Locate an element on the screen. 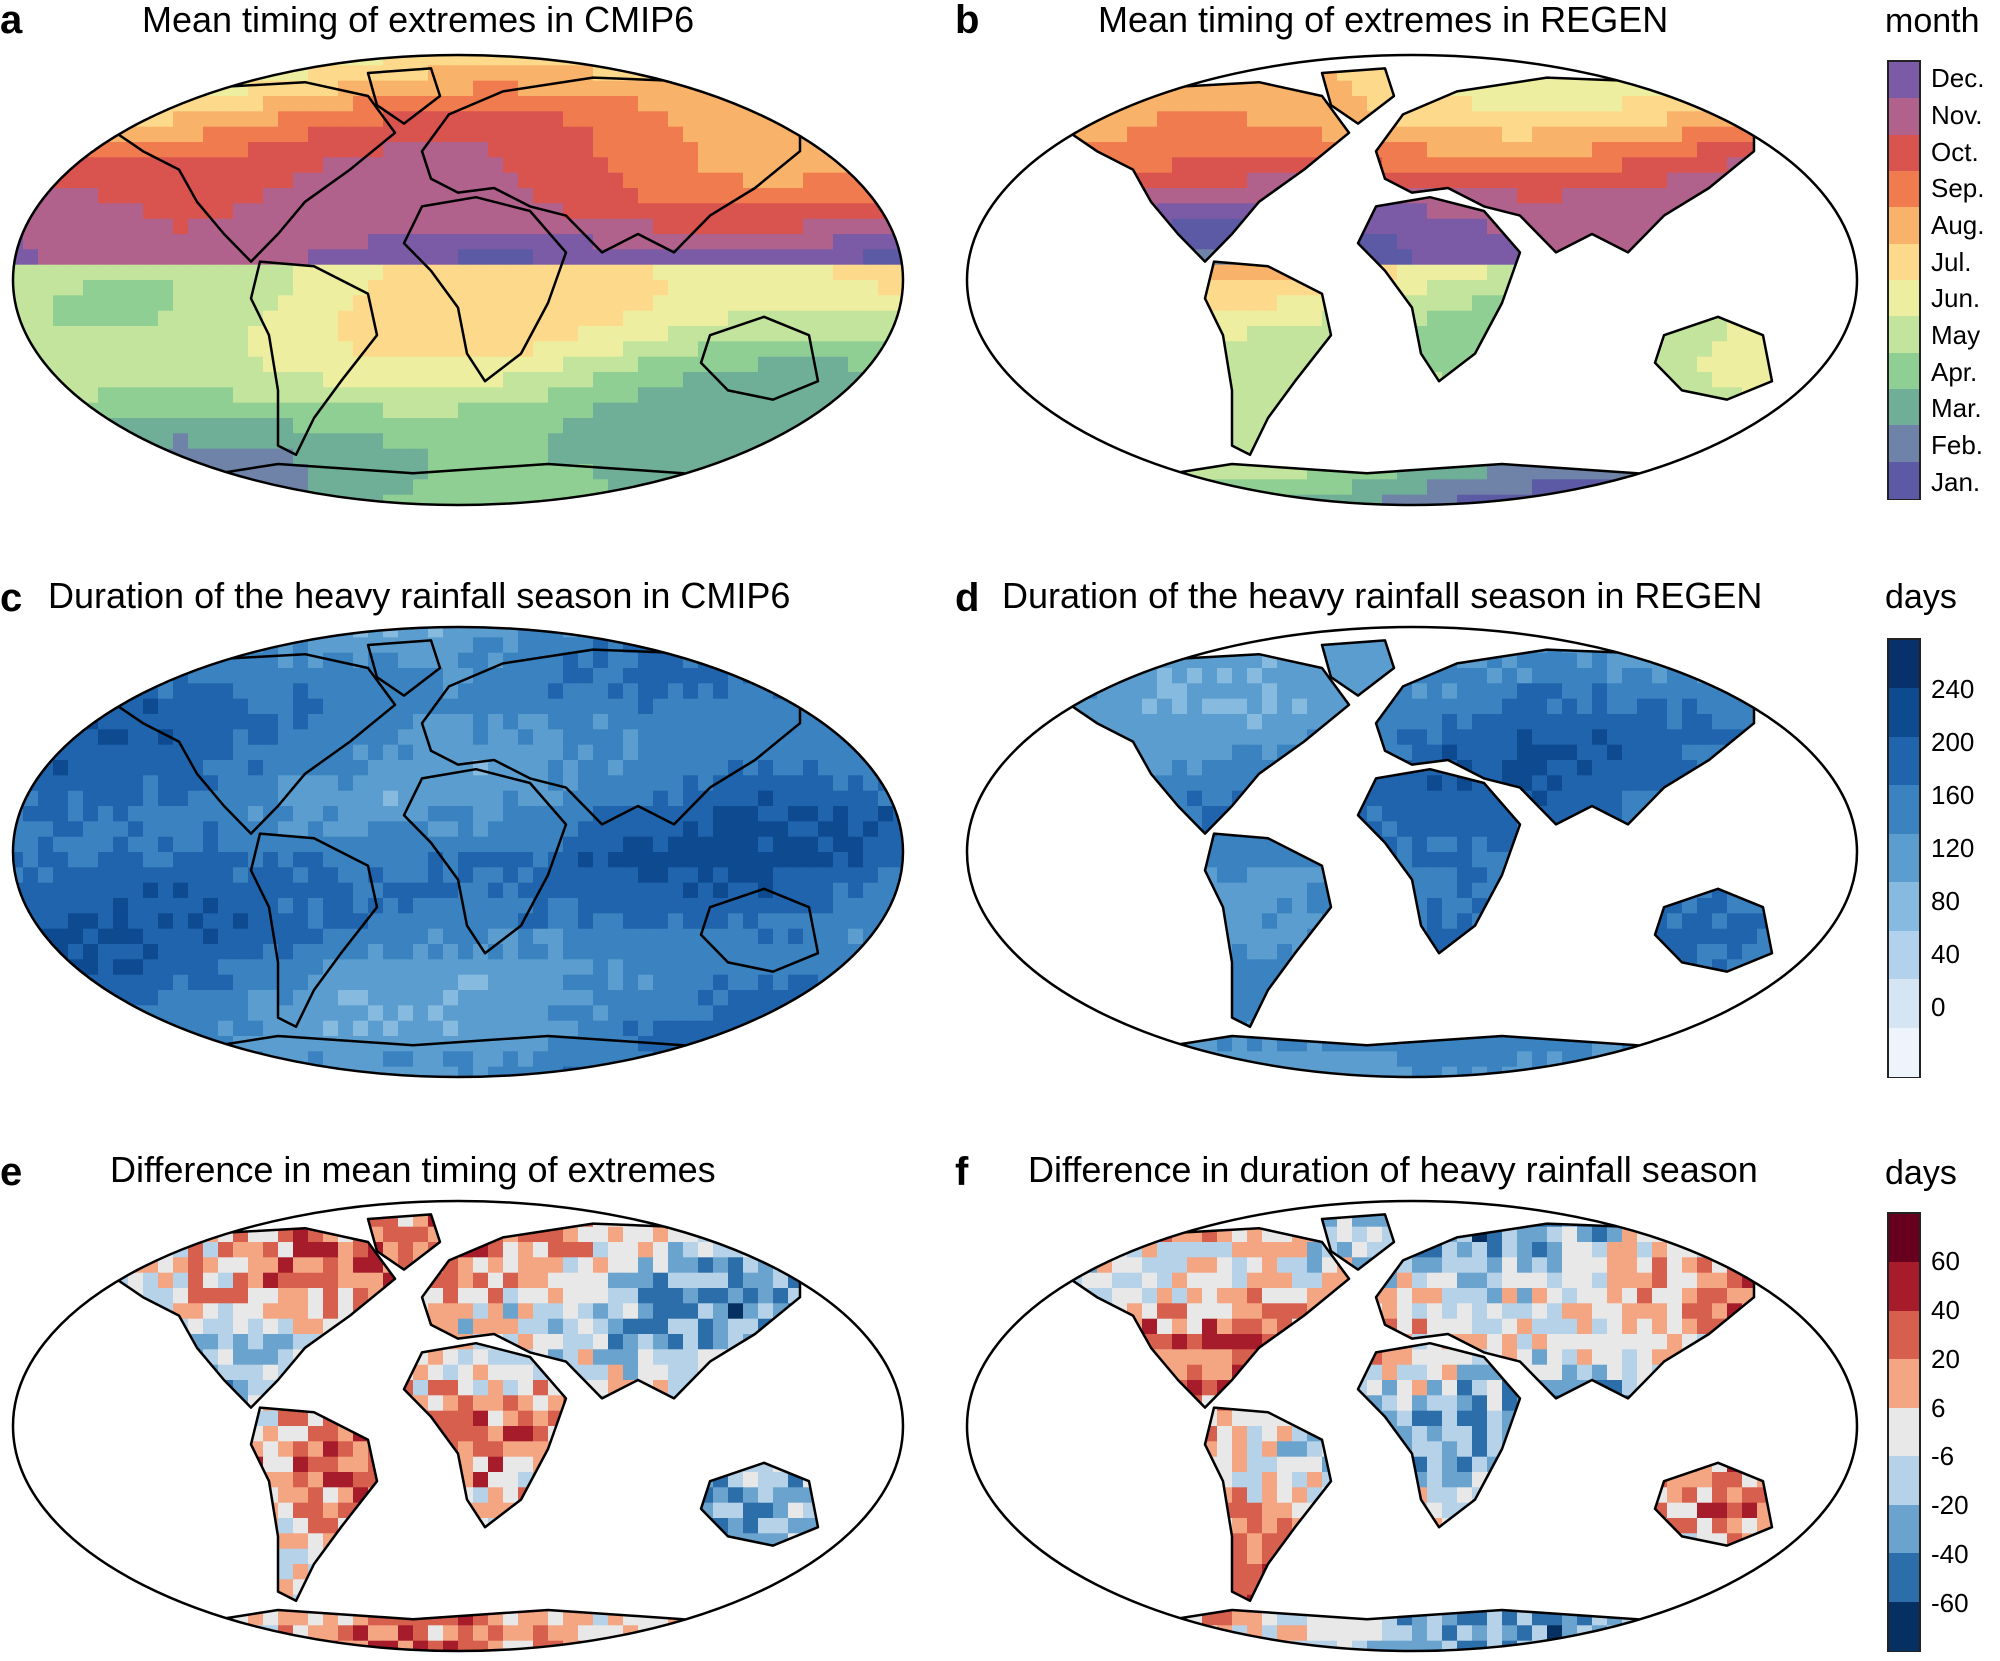  map-d is located at coordinates (1412, 852).